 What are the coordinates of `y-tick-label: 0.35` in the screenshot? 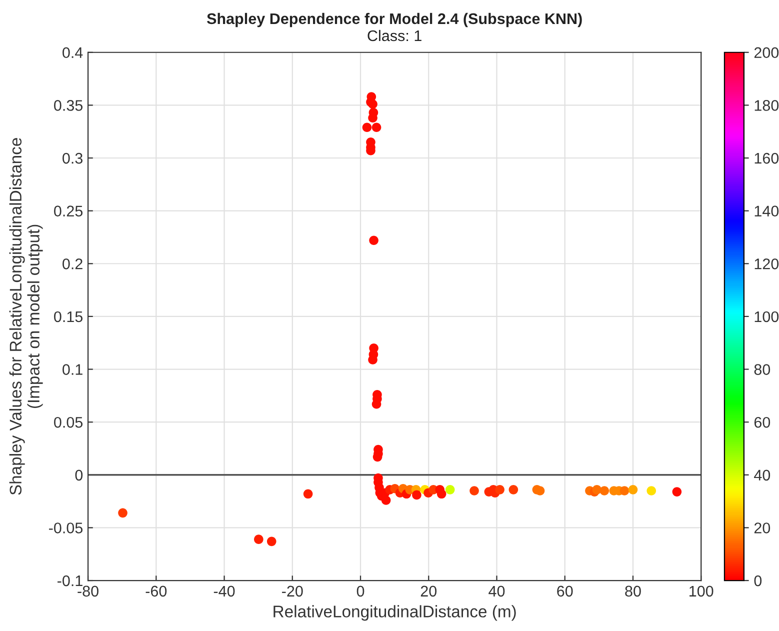 It's located at (68, 105).